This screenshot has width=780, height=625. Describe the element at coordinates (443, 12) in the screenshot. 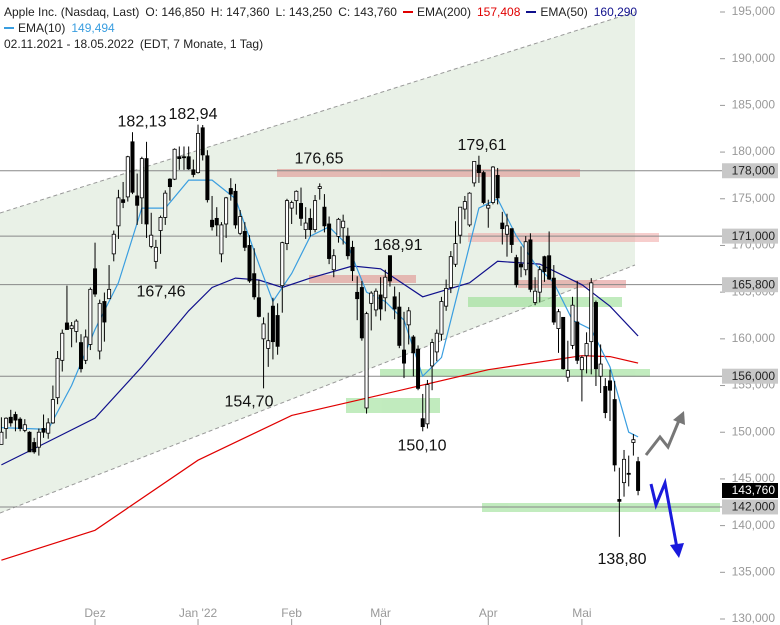

I see `legend-label: EMA(200)` at that location.